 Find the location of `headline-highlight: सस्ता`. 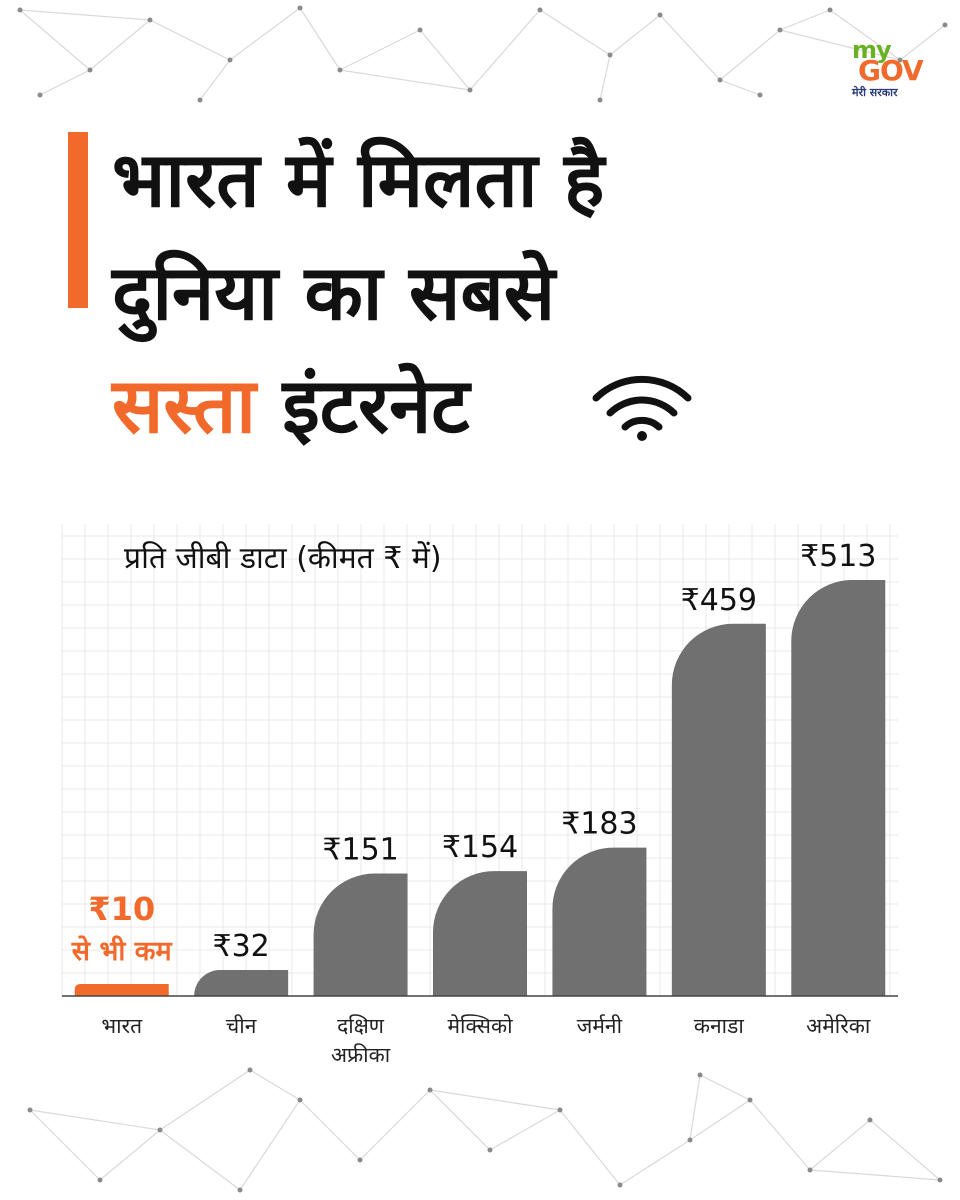

headline-highlight: सस्ता is located at coordinates (184, 405).